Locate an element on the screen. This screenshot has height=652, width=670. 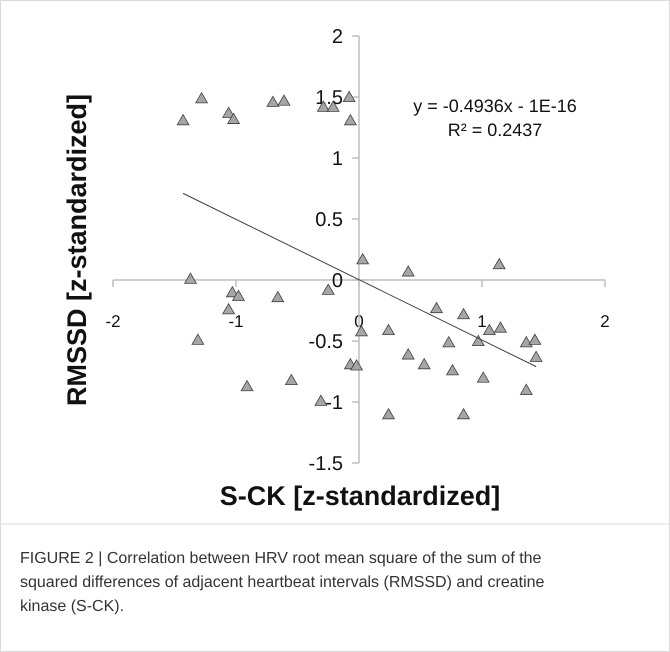
x-tick-label: -2 is located at coordinates (113, 321).